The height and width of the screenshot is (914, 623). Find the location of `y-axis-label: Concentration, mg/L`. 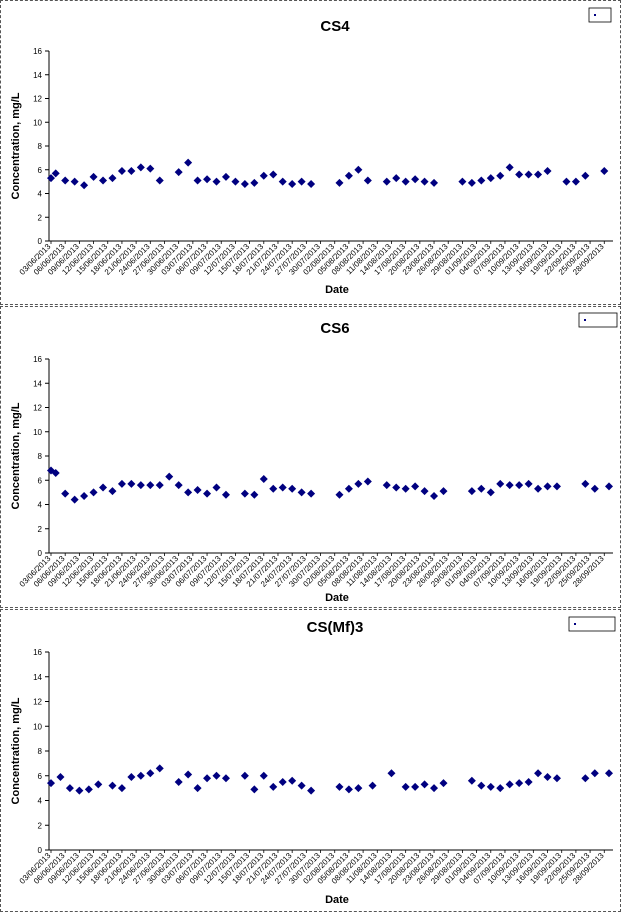

y-axis-label: Concentration, mg/L is located at coordinates (16, 455).